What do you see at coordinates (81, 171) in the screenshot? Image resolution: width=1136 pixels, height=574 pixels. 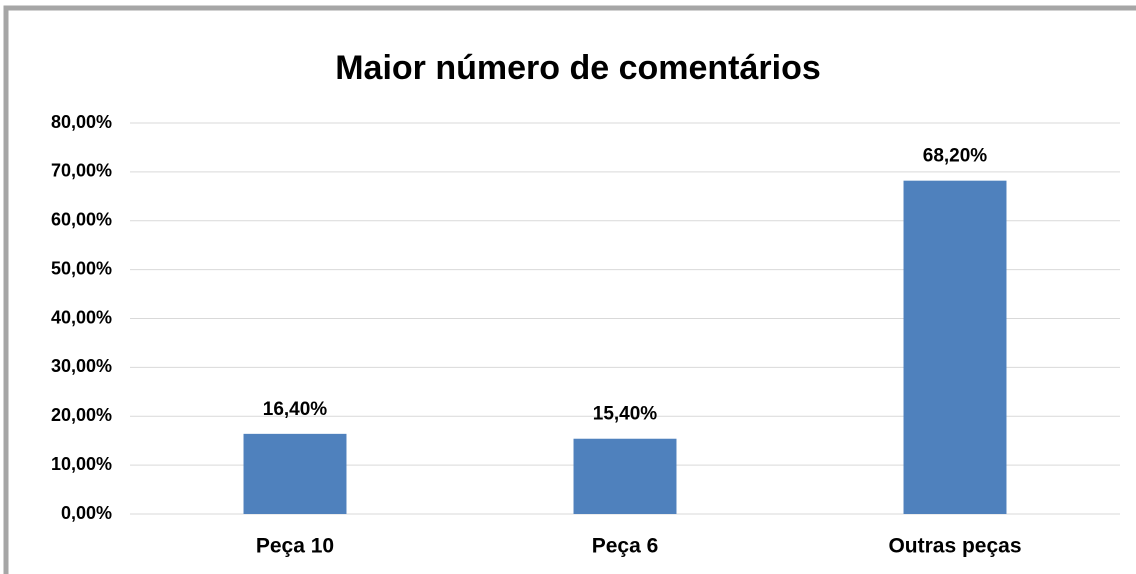 I see `y-tick-label: 70,00%` at bounding box center [81, 171].